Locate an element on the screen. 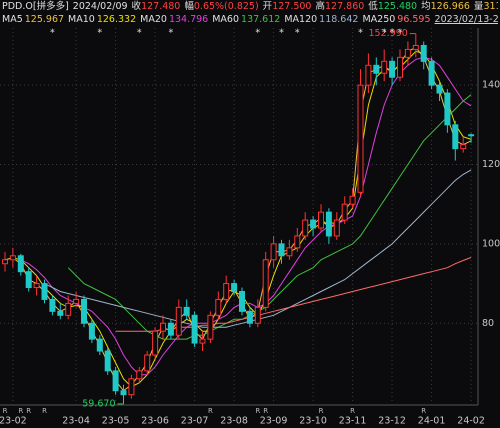  legend-entry: MA10 126.332 is located at coordinates (102, 19).